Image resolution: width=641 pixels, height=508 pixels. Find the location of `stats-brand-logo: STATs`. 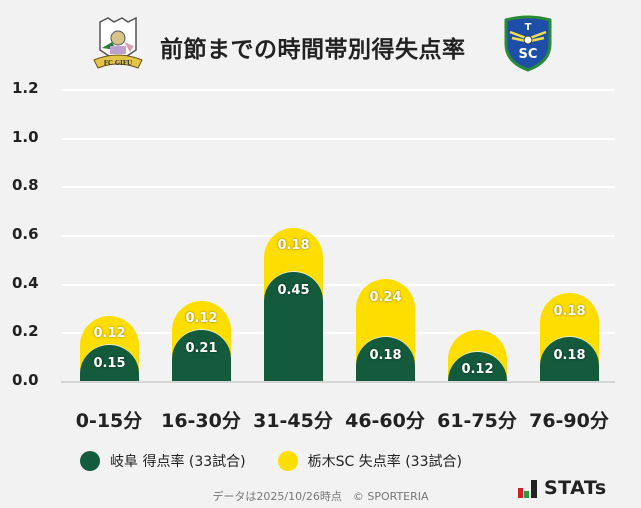

stats-brand-logo: STATs is located at coordinates (562, 488).